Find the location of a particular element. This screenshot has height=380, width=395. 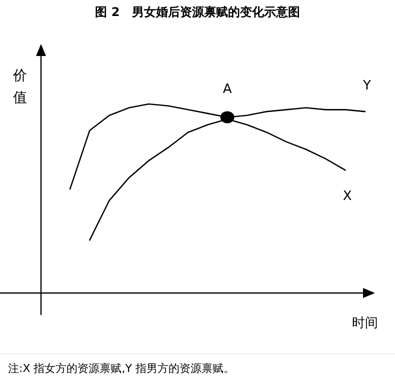

series-label: X is located at coordinates (347, 196).